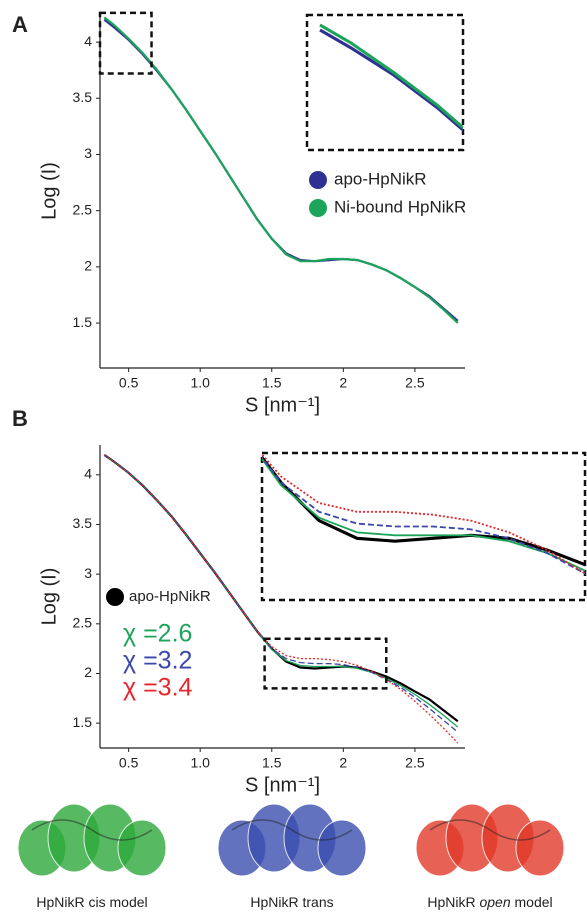  I want to click on model-caption: HpNikR open model, so click(489, 902).